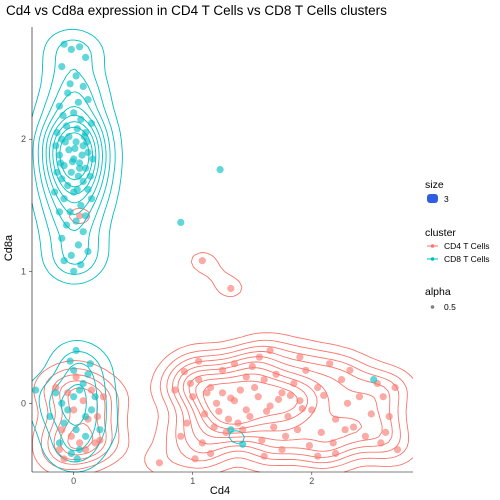  Describe the element at coordinates (446, 199) in the screenshot. I see `legend-label-size: 3` at that location.